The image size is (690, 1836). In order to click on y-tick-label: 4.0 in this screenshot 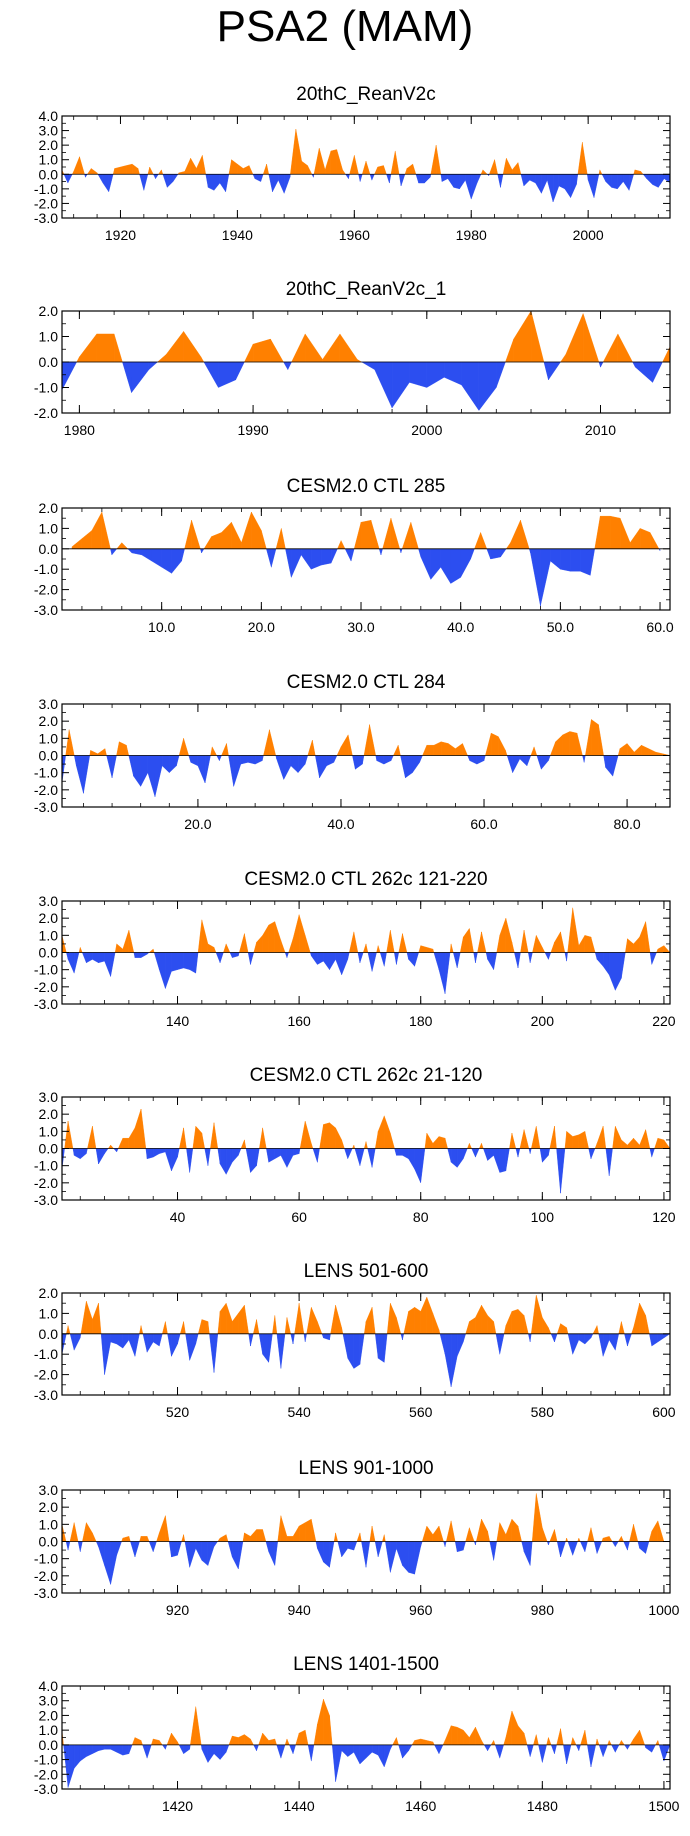, I will do `click(49, 116)`.